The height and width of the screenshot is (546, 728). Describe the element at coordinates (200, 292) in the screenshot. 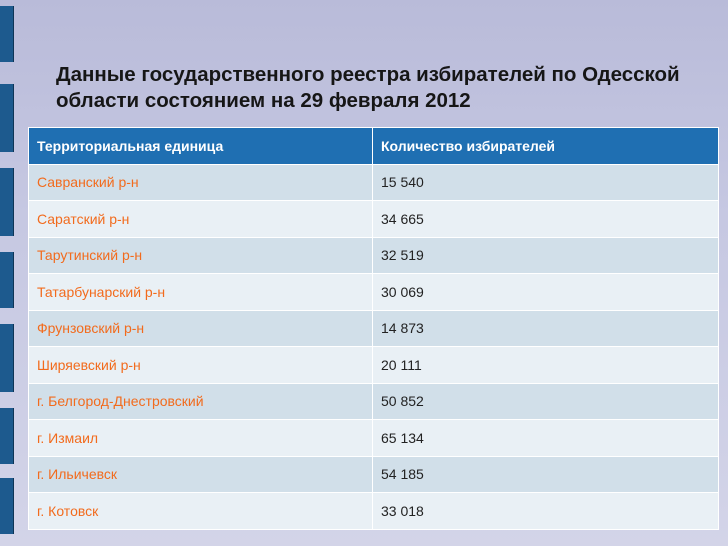

I see `territorial-unit-cell: Татарбунарский р-н` at that location.